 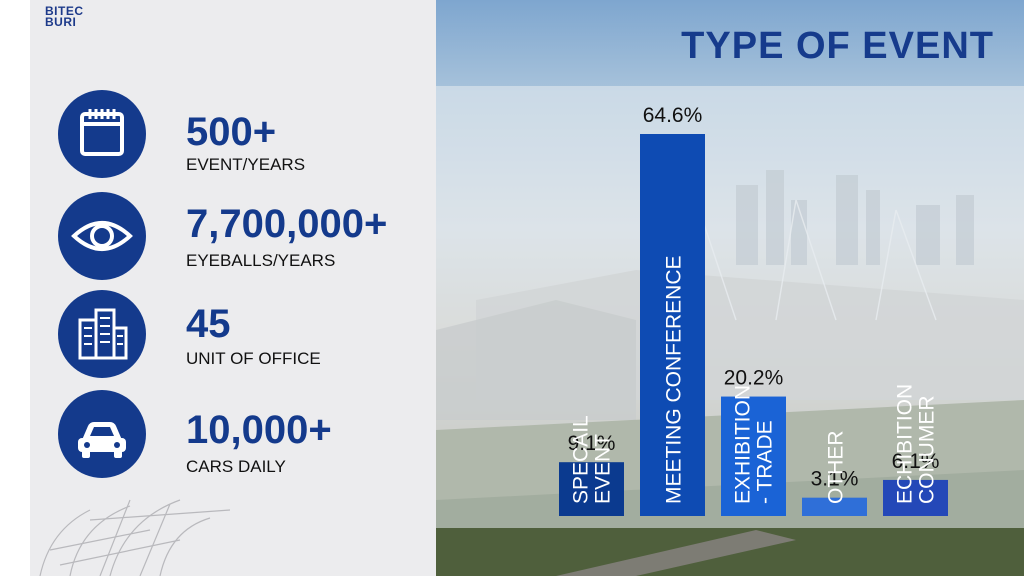 I want to click on bar-category-label: ECHIBITIONCONUMER, so click(x=916, y=444).